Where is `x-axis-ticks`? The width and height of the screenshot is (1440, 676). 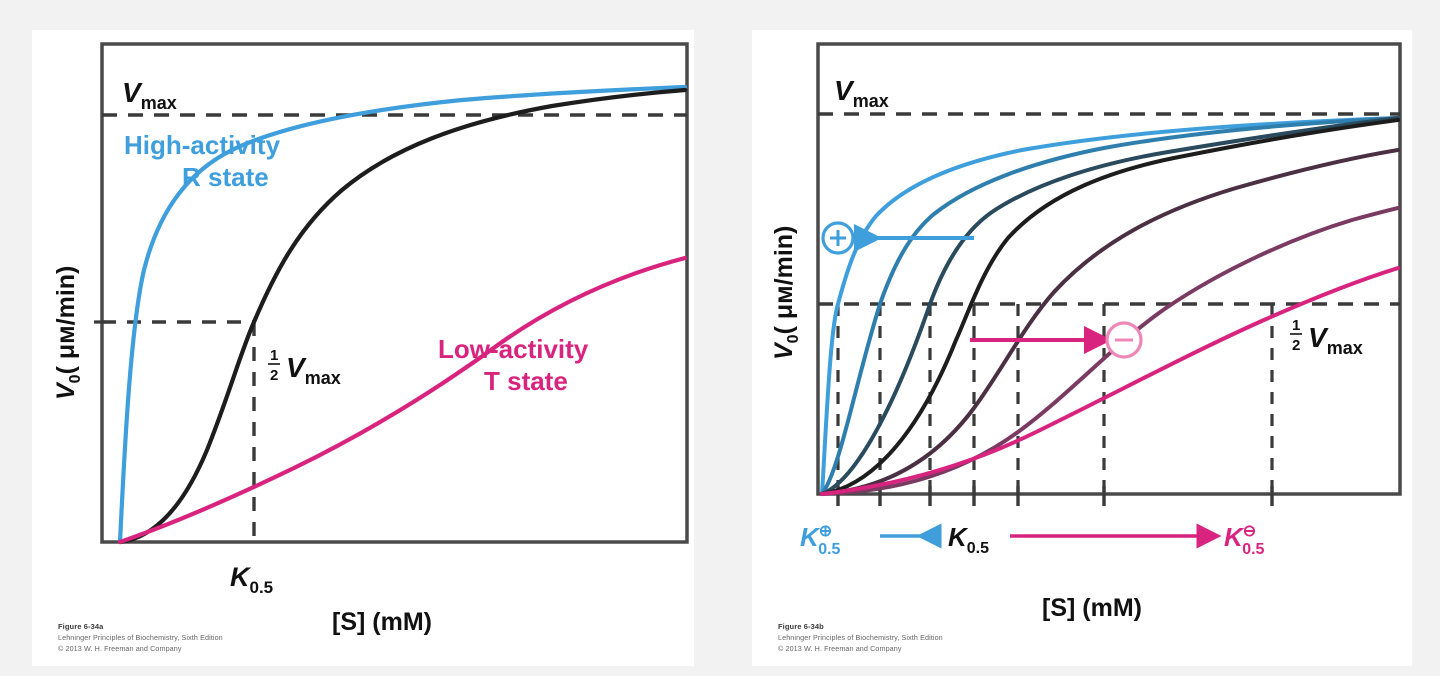
x-axis-ticks is located at coordinates (1055, 496).